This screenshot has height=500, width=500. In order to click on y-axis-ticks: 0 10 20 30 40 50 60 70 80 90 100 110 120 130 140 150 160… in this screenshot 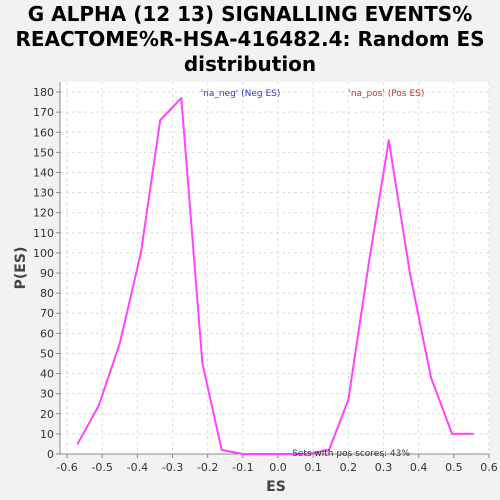, I will do `click(46, 273)`.